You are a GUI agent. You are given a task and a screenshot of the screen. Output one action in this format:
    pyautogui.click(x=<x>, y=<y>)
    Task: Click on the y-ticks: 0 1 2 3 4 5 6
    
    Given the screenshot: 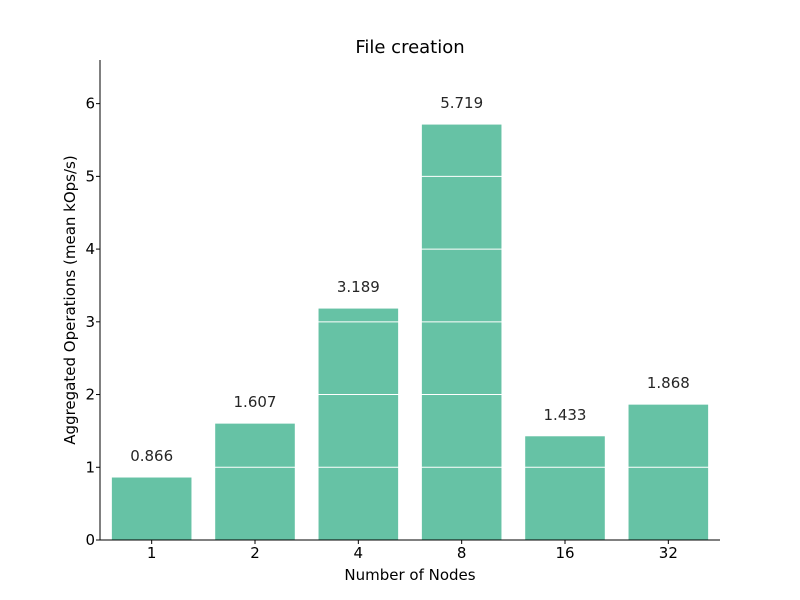 What is the action you would take?
    pyautogui.click(x=92, y=322)
    